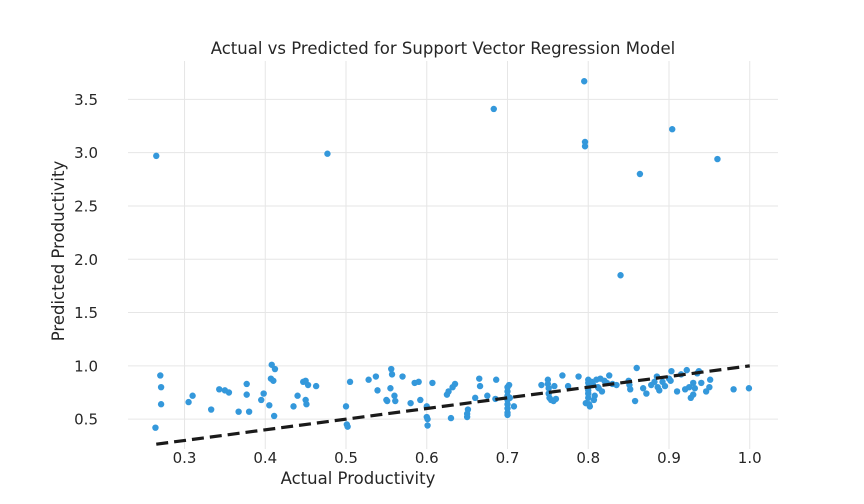  Describe the element at coordinates (669, 458) in the screenshot. I see `x-tick-label: 0.9` at that location.